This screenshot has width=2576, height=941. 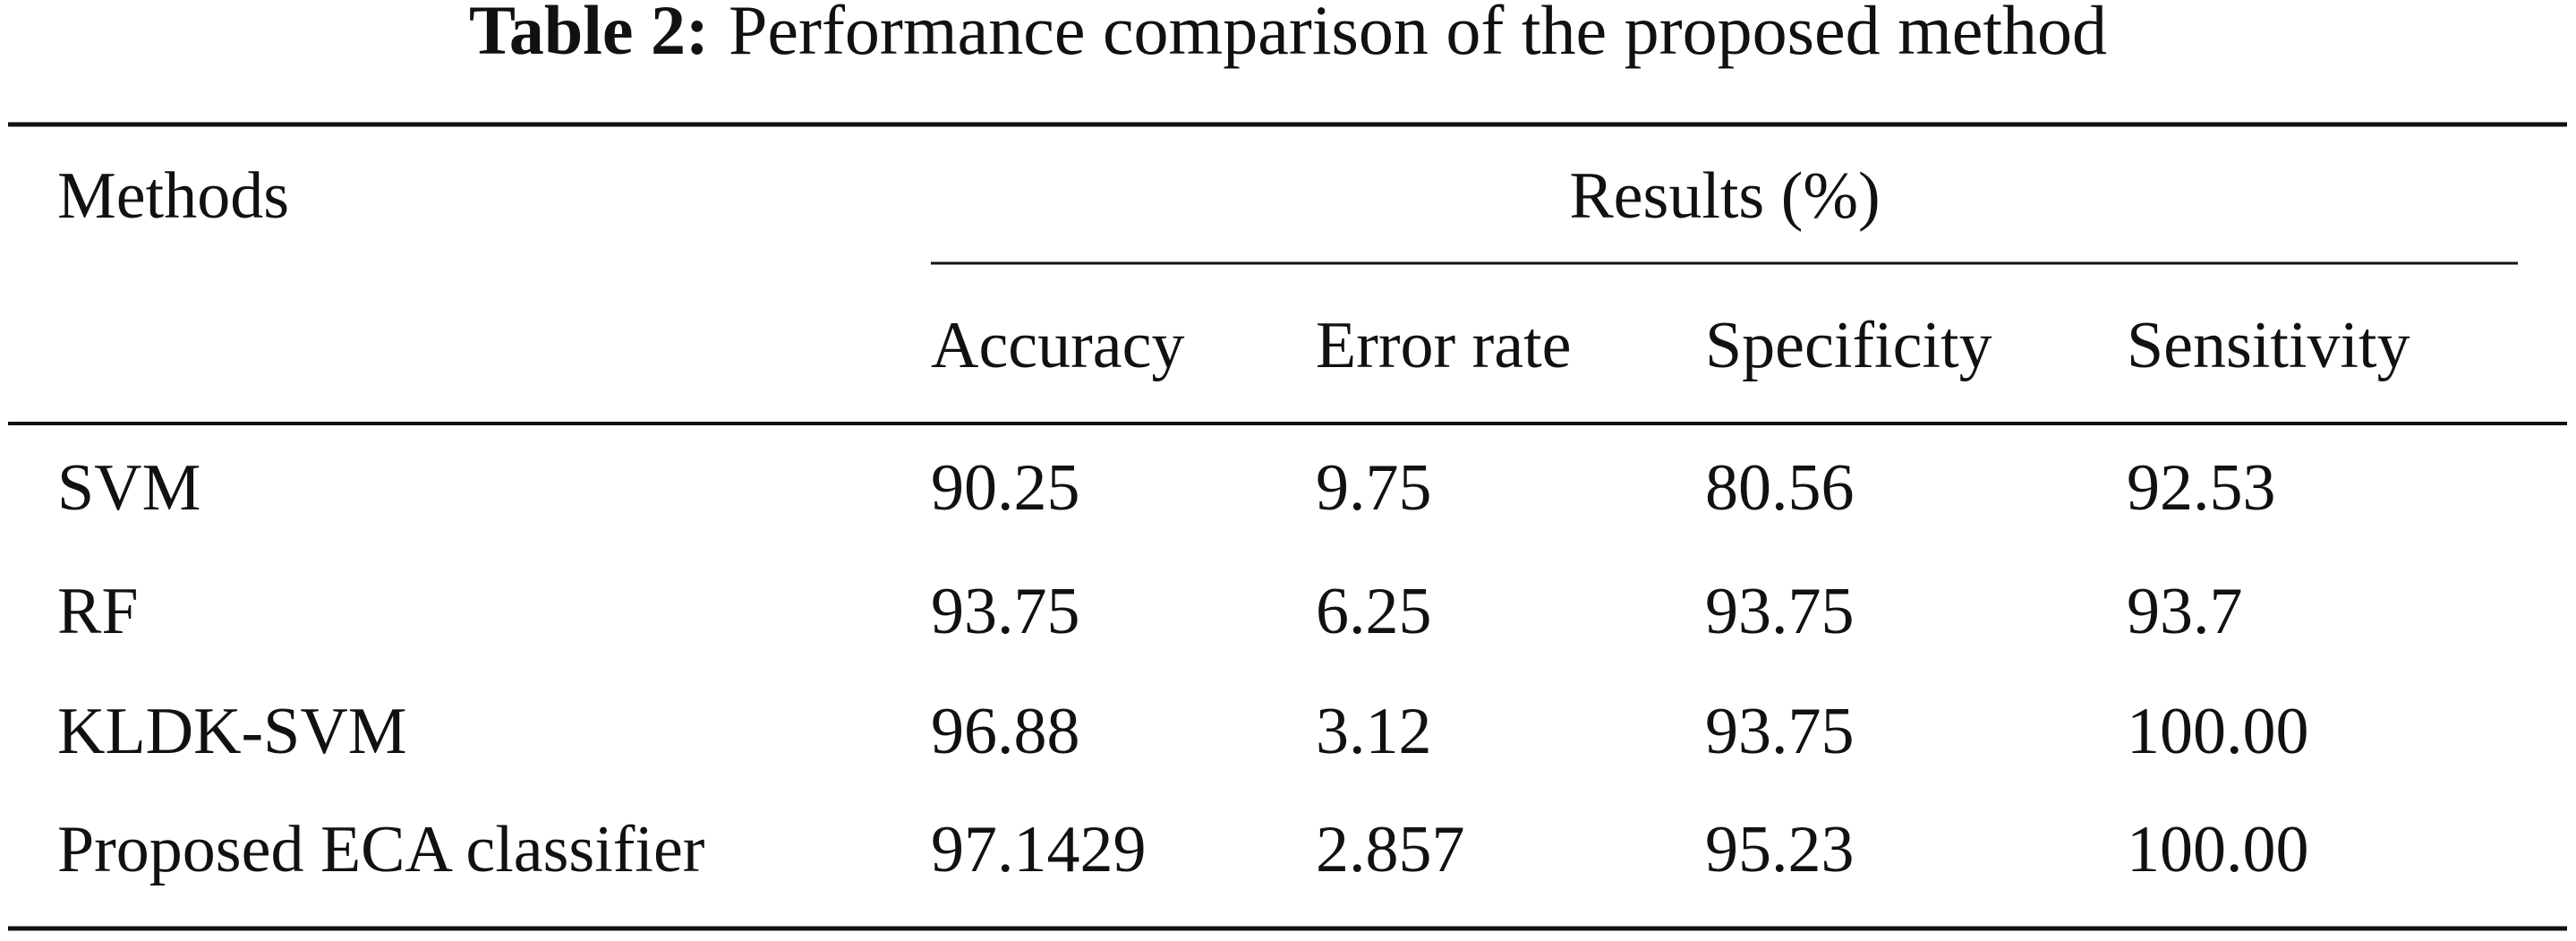 What do you see at coordinates (1780, 849) in the screenshot?
I see `cell-value: 95.23` at bounding box center [1780, 849].